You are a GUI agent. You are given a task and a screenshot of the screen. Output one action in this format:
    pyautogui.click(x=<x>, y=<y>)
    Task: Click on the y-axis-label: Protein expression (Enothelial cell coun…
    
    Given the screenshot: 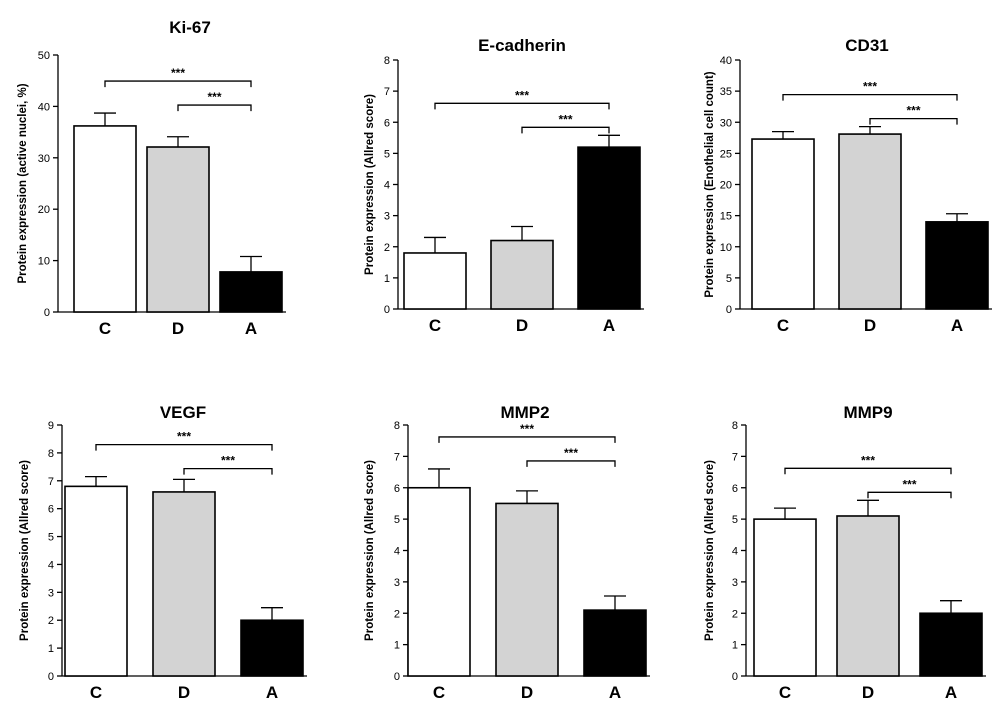 What is the action you would take?
    pyautogui.click(x=710, y=184)
    